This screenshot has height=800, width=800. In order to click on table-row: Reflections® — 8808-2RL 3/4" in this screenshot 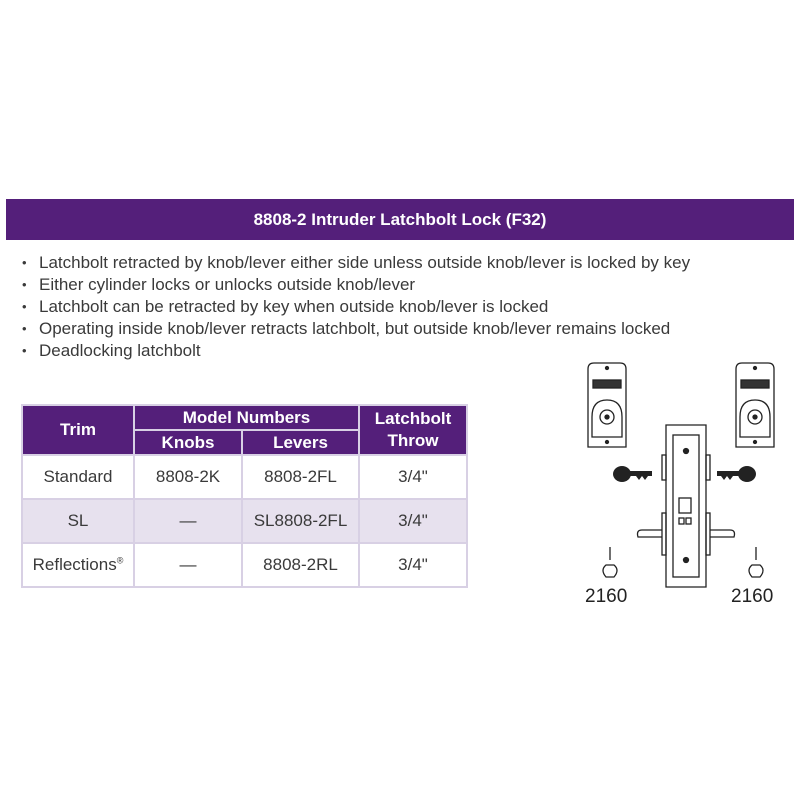, I will do `click(244, 565)`.